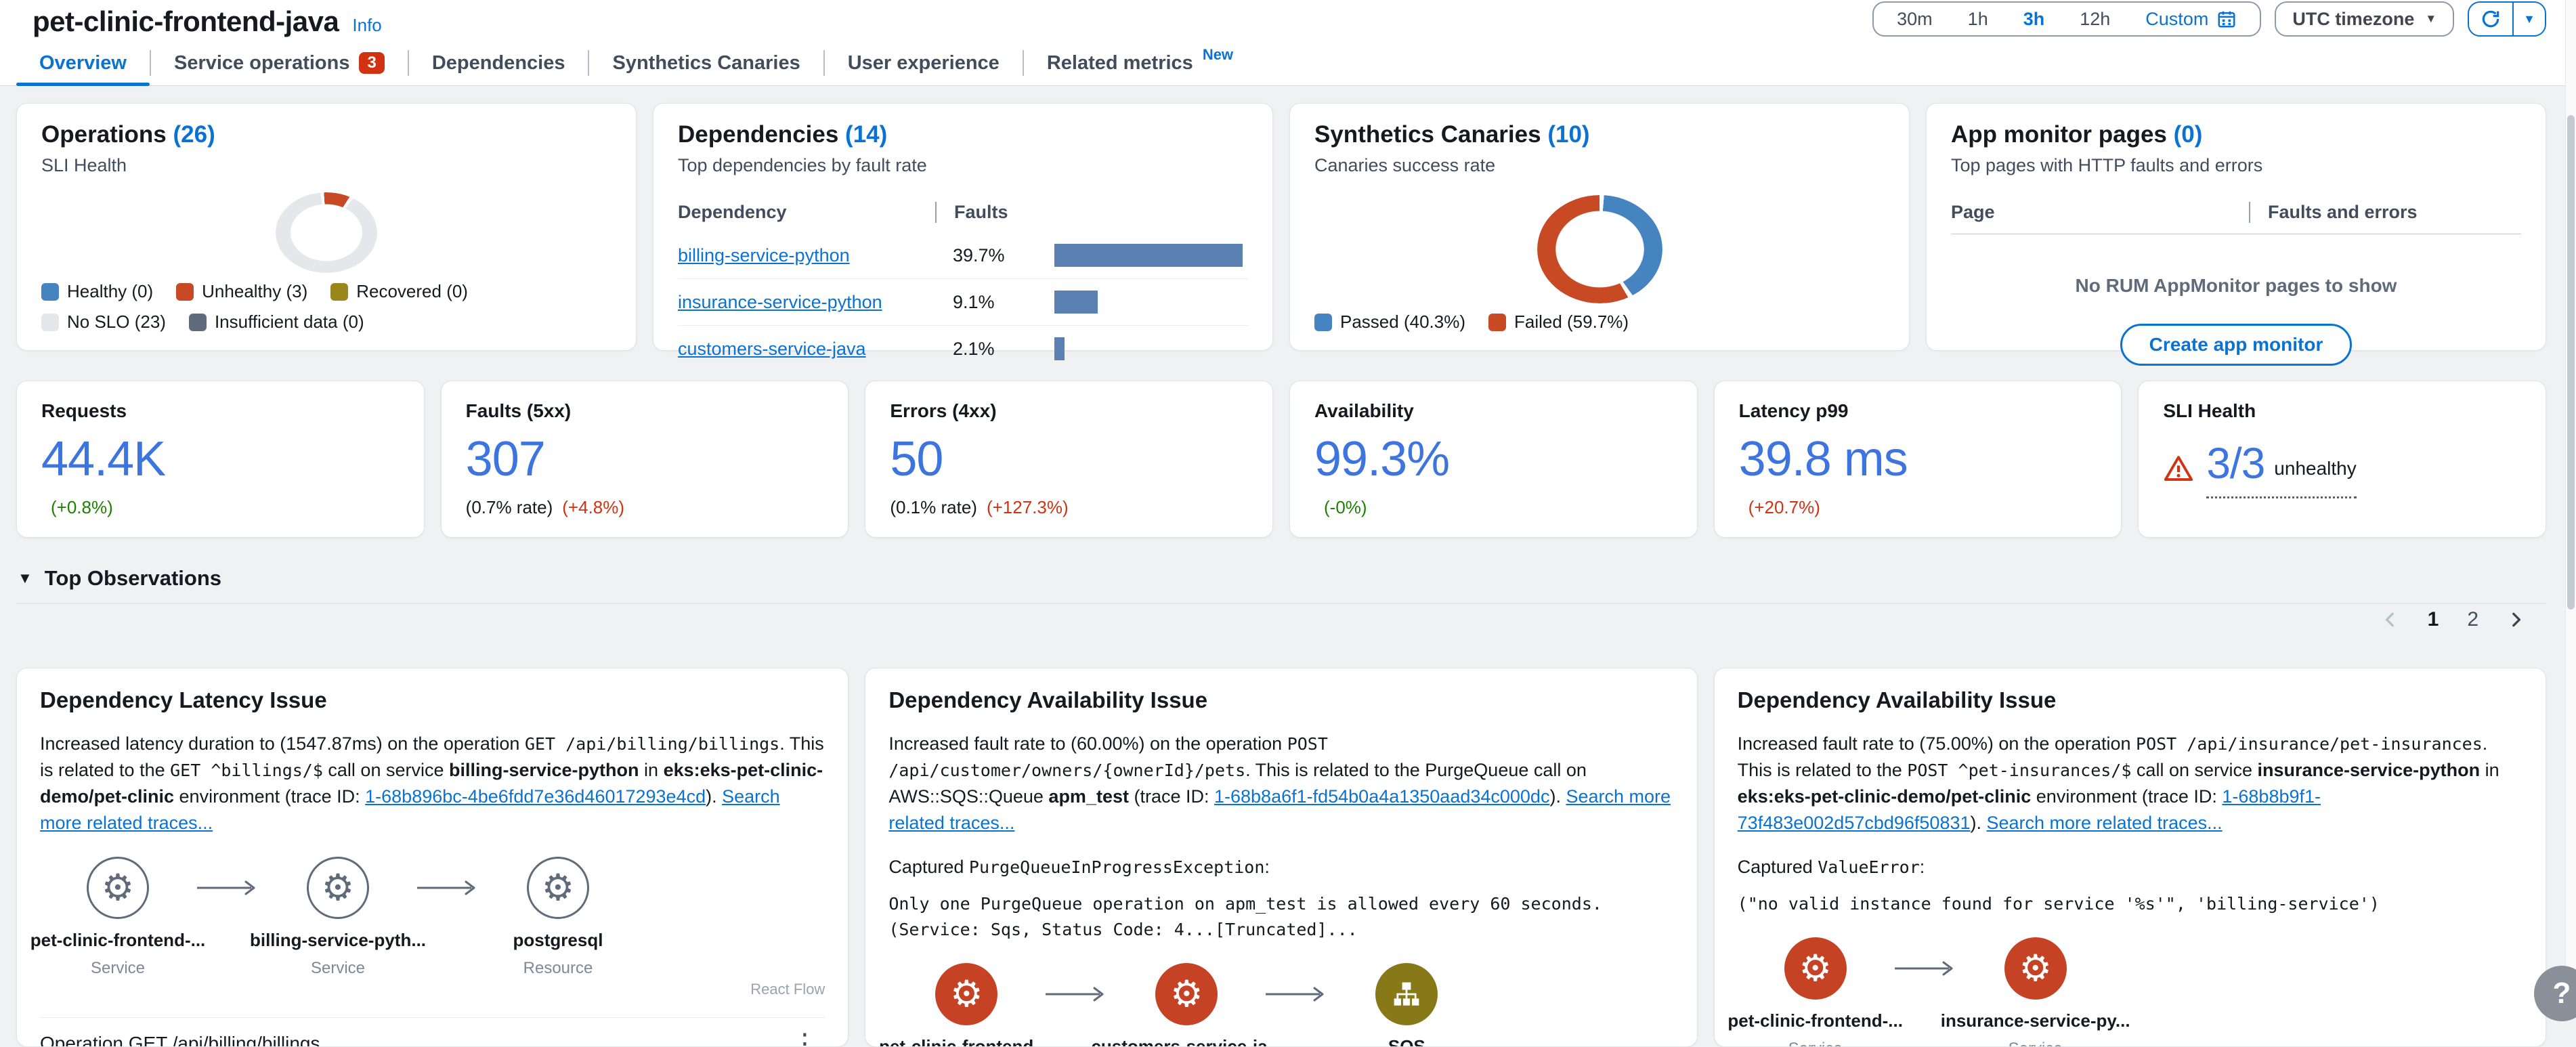  I want to click on section-divider, so click(1281, 603).